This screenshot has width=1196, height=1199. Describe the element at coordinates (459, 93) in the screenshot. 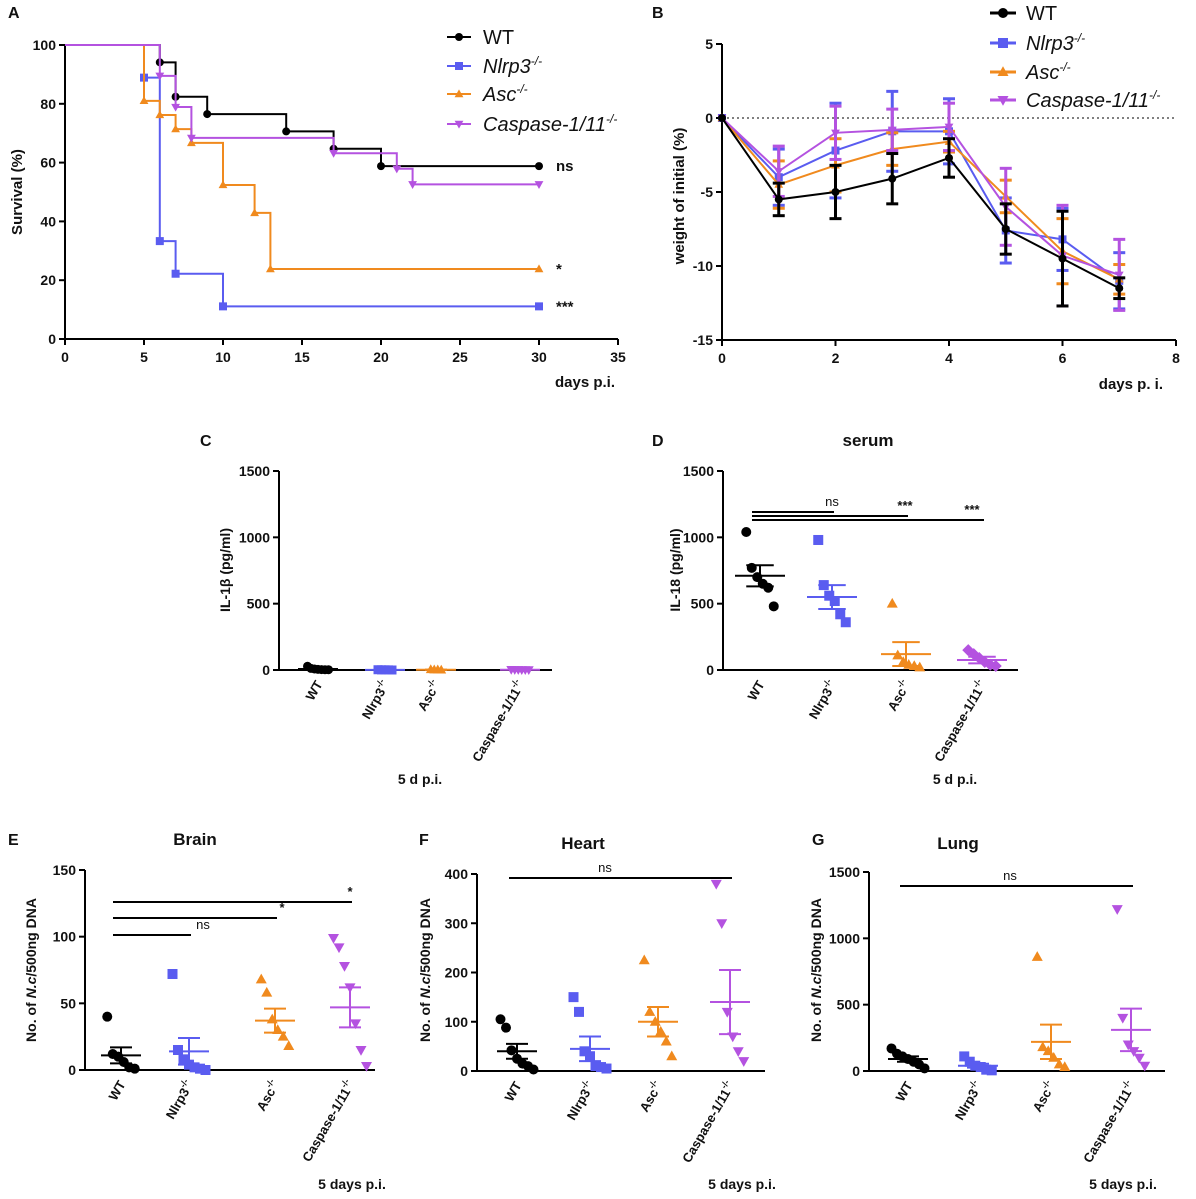

I see `legend-marker-asc` at that location.